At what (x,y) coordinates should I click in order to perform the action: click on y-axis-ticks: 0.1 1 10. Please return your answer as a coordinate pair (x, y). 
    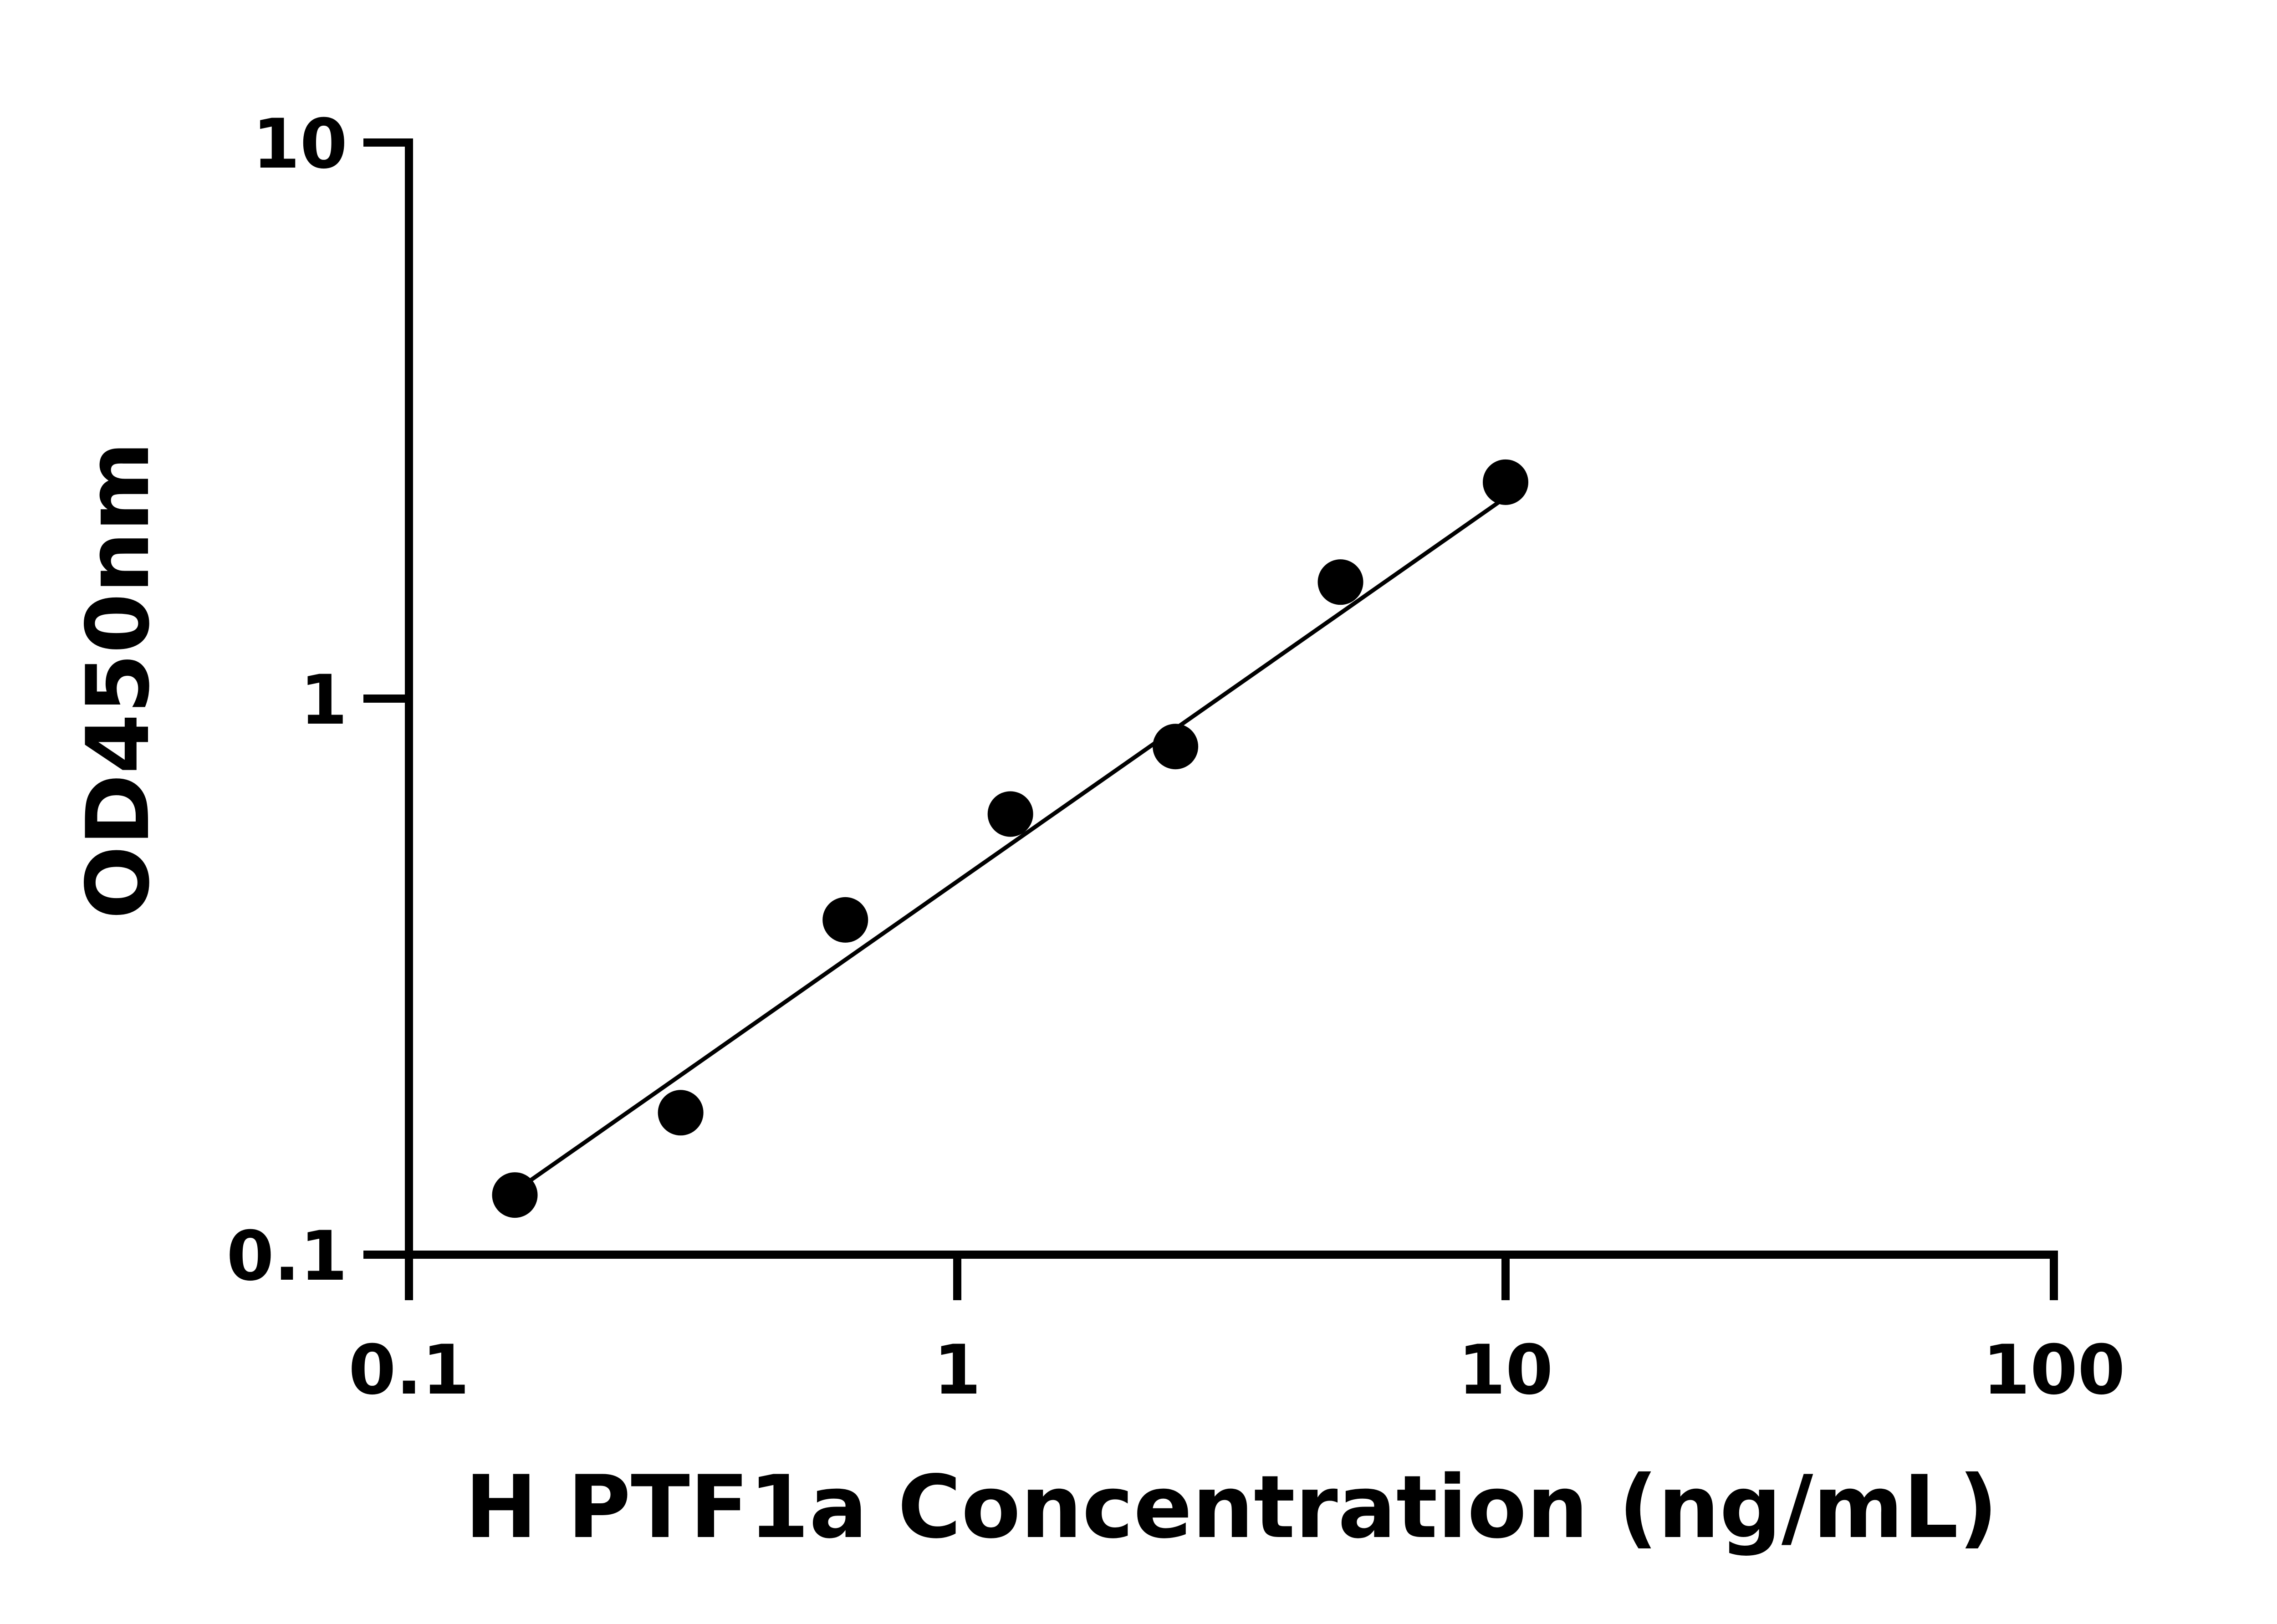
    Looking at the image, I should click on (318, 700).